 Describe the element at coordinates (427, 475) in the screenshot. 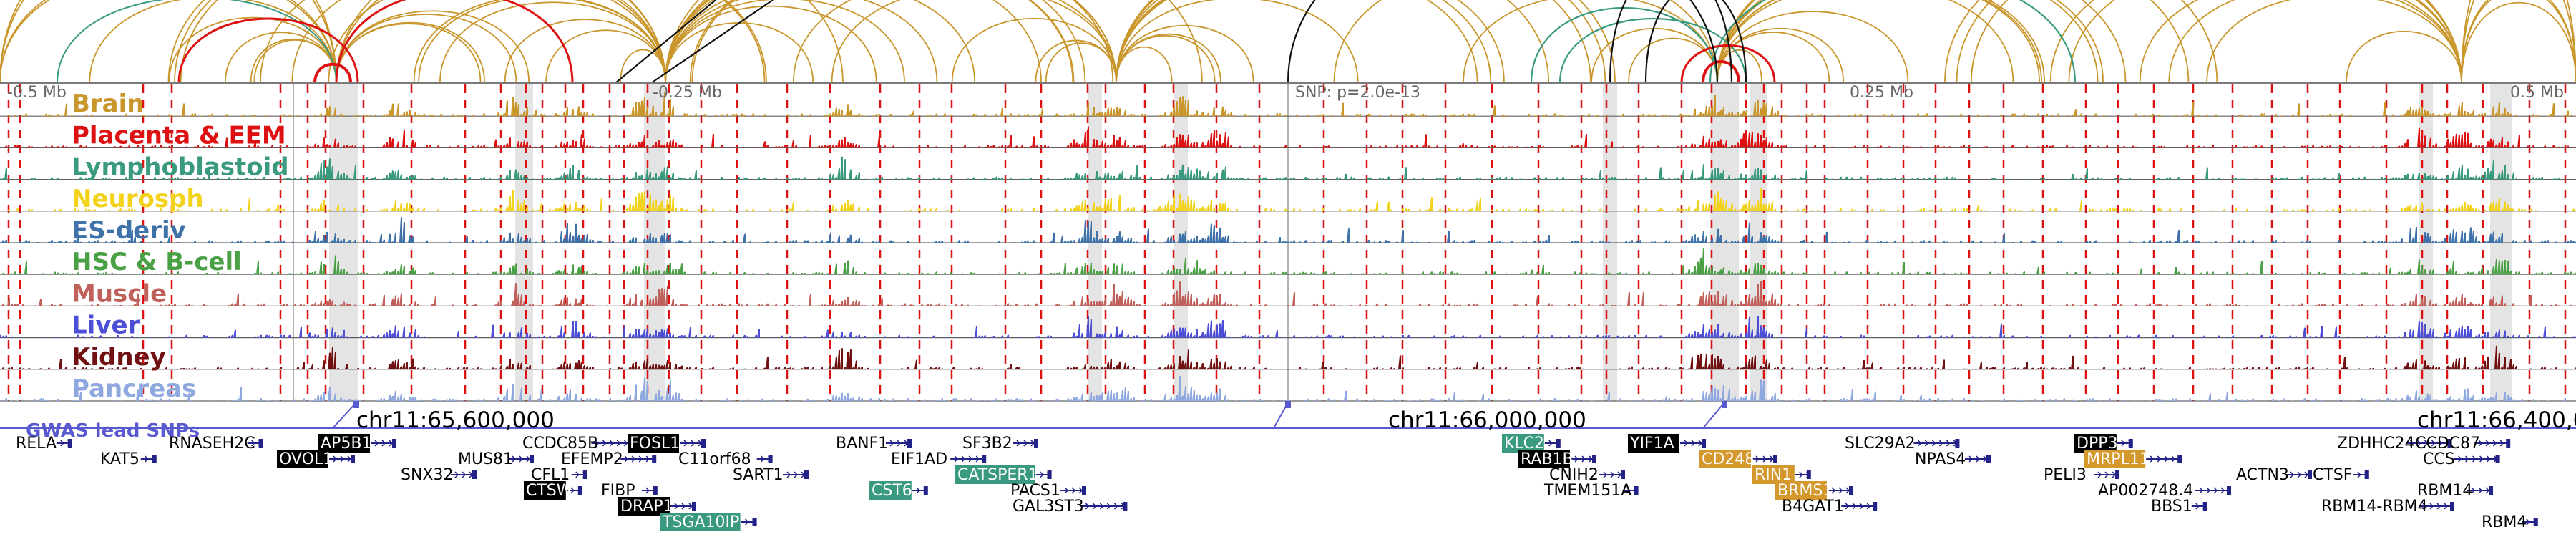

I see `gene-label: SNX32` at that location.